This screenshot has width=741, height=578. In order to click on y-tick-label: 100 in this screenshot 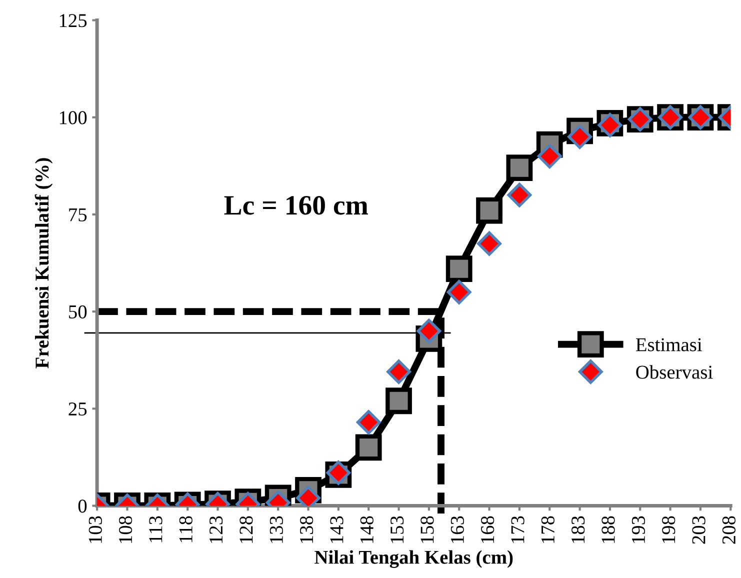, I will do `click(73, 117)`.